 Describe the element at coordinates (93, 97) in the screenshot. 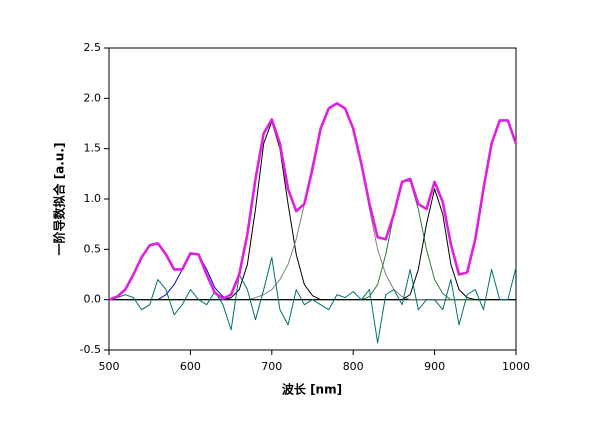

I see `y-tick-label: 2.0` at that location.